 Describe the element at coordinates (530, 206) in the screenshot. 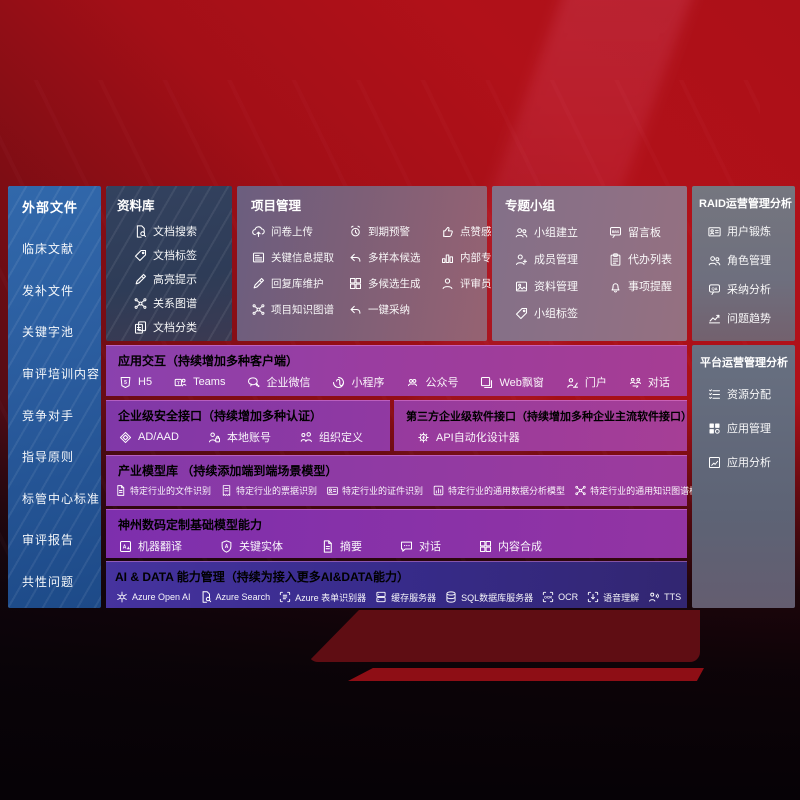

I see `panel-title: 专题小组` at that location.